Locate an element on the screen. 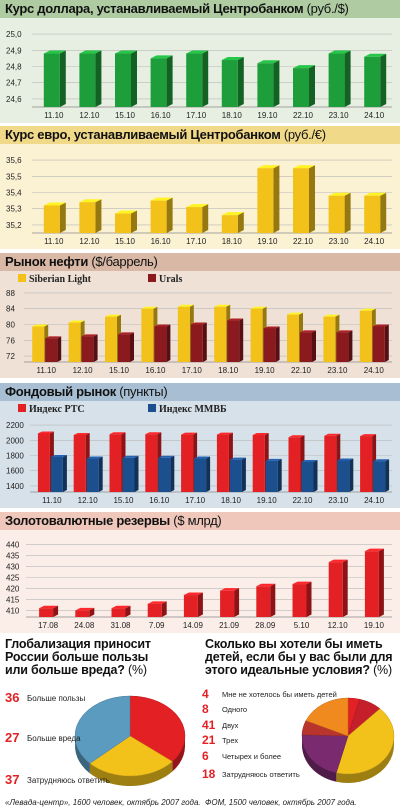 This screenshot has height=811, width=400. survey2-label: Затрудняюсь ответить is located at coordinates (261, 774).